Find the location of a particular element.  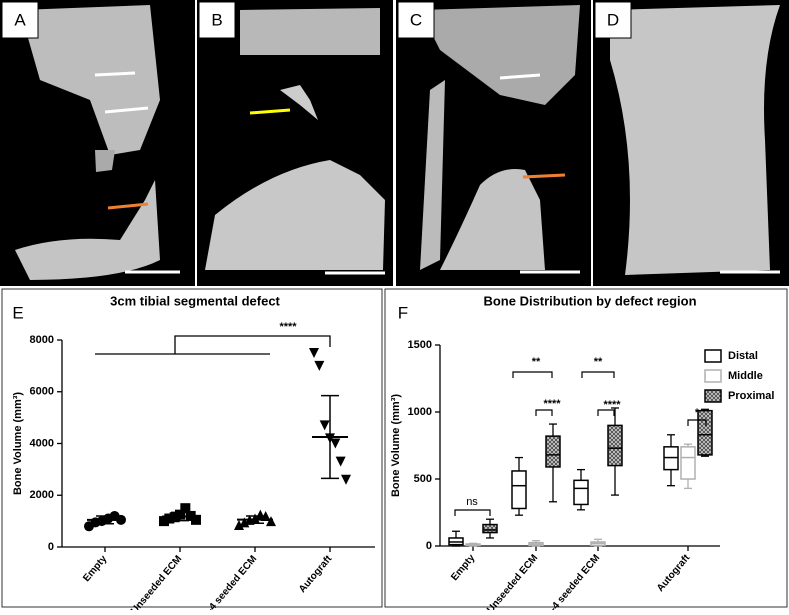

legend-label: Proximal is located at coordinates (751, 396).